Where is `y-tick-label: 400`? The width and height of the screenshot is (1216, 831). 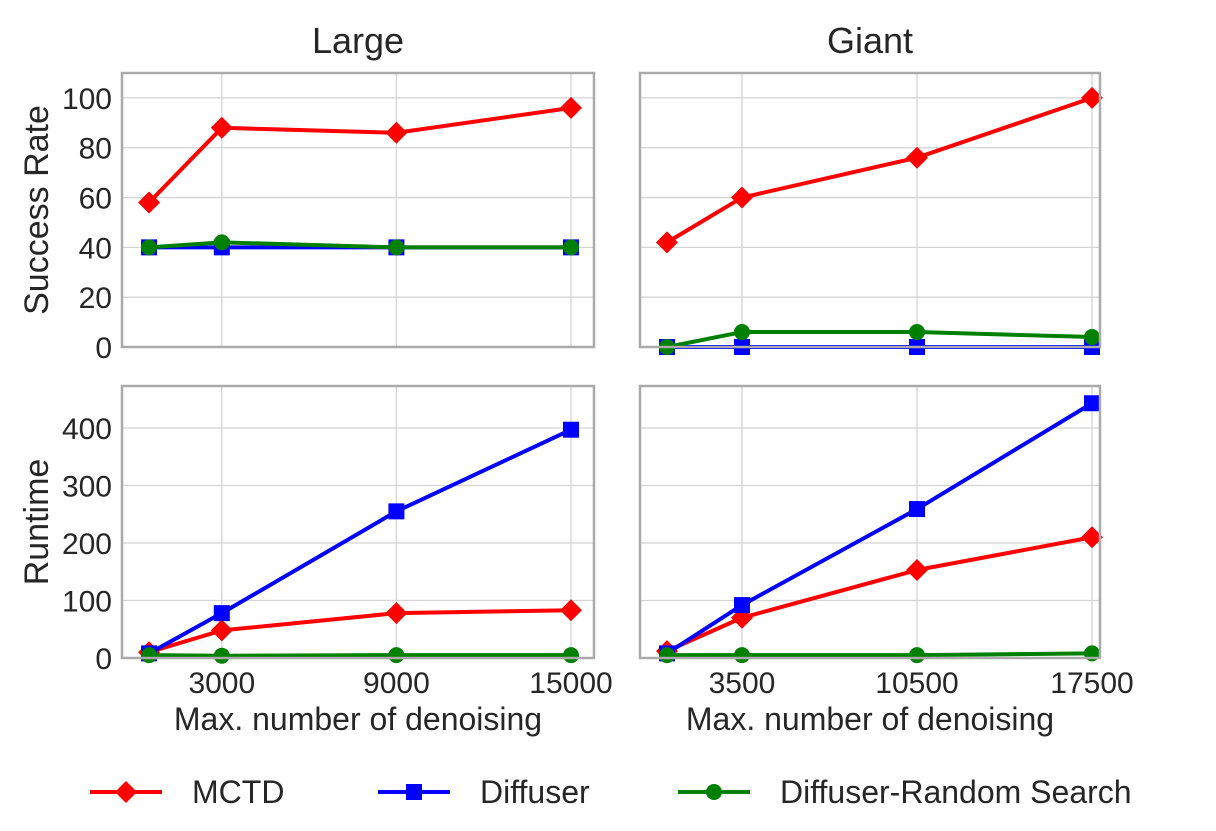 y-tick-label: 400 is located at coordinates (87, 429).